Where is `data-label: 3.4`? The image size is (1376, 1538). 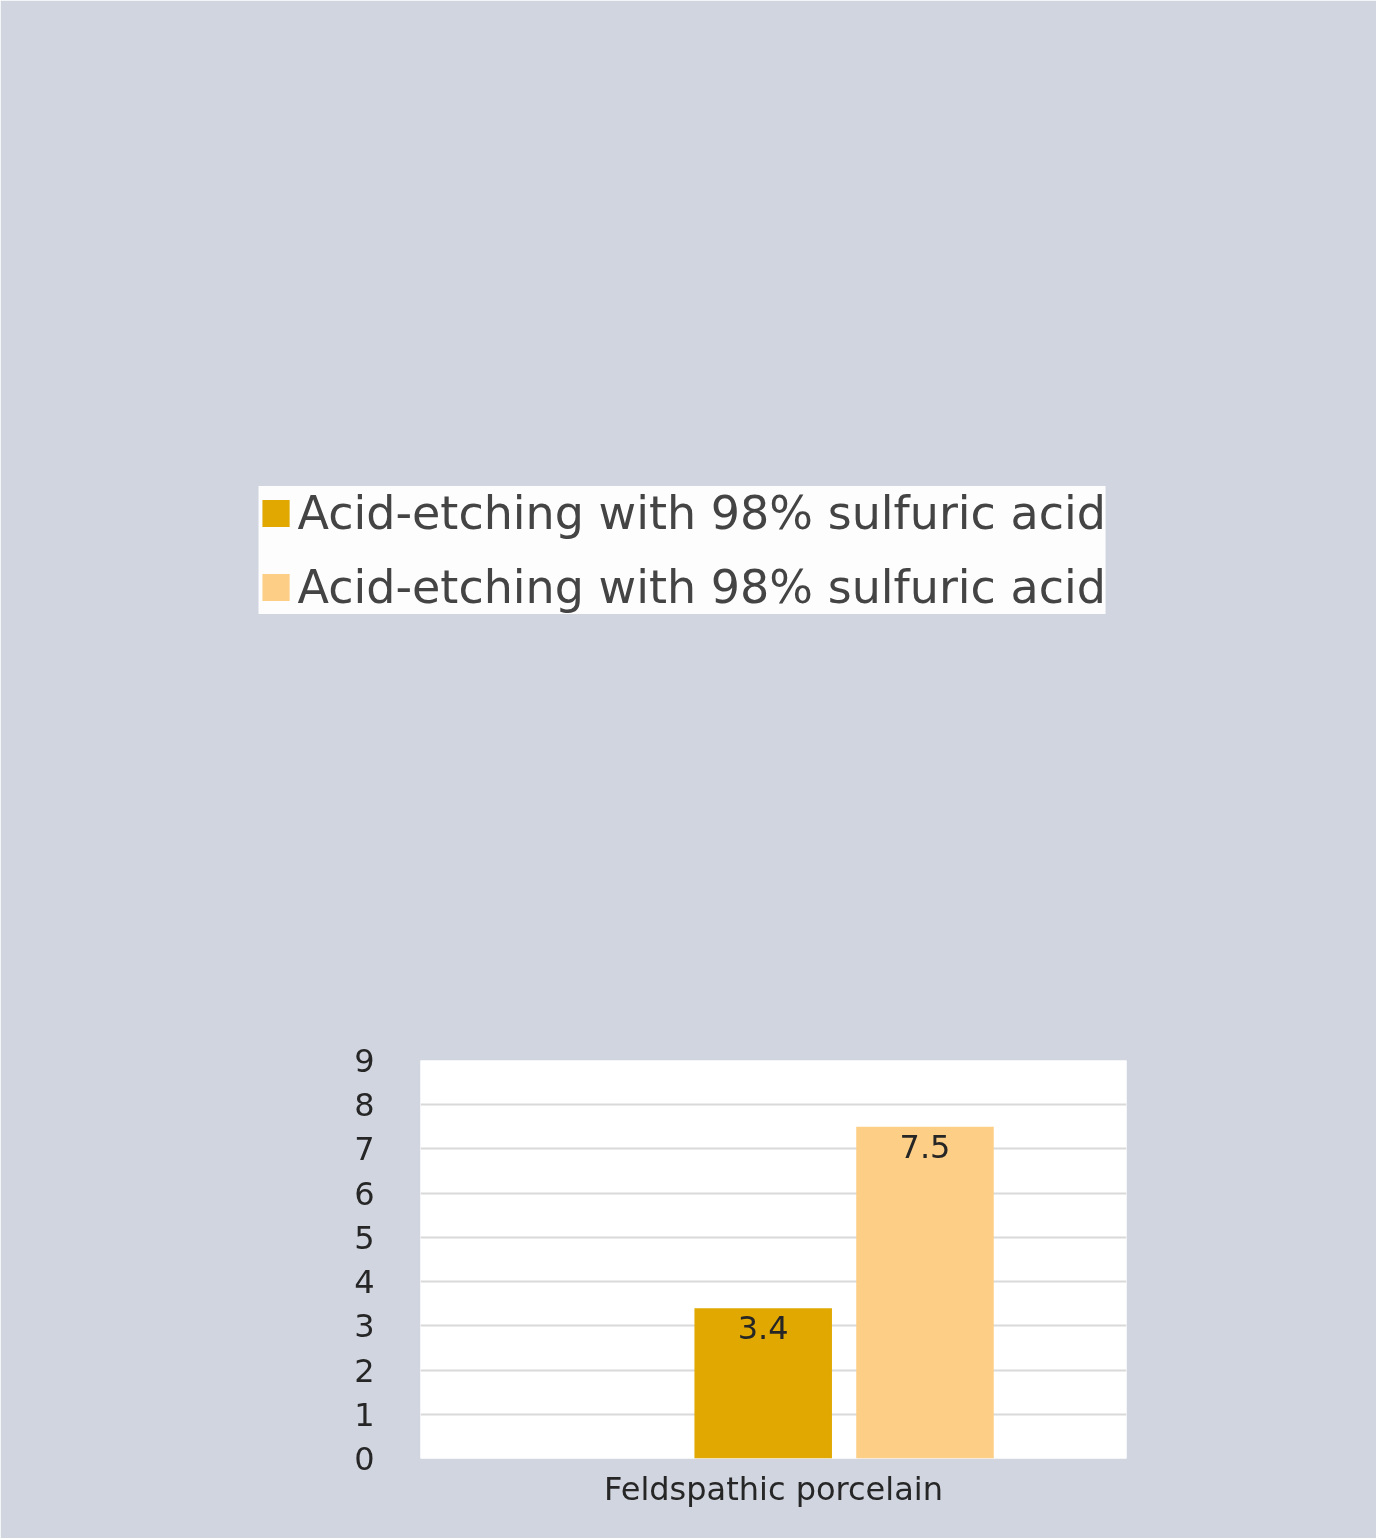 data-label: 3.4 is located at coordinates (763, 1328).